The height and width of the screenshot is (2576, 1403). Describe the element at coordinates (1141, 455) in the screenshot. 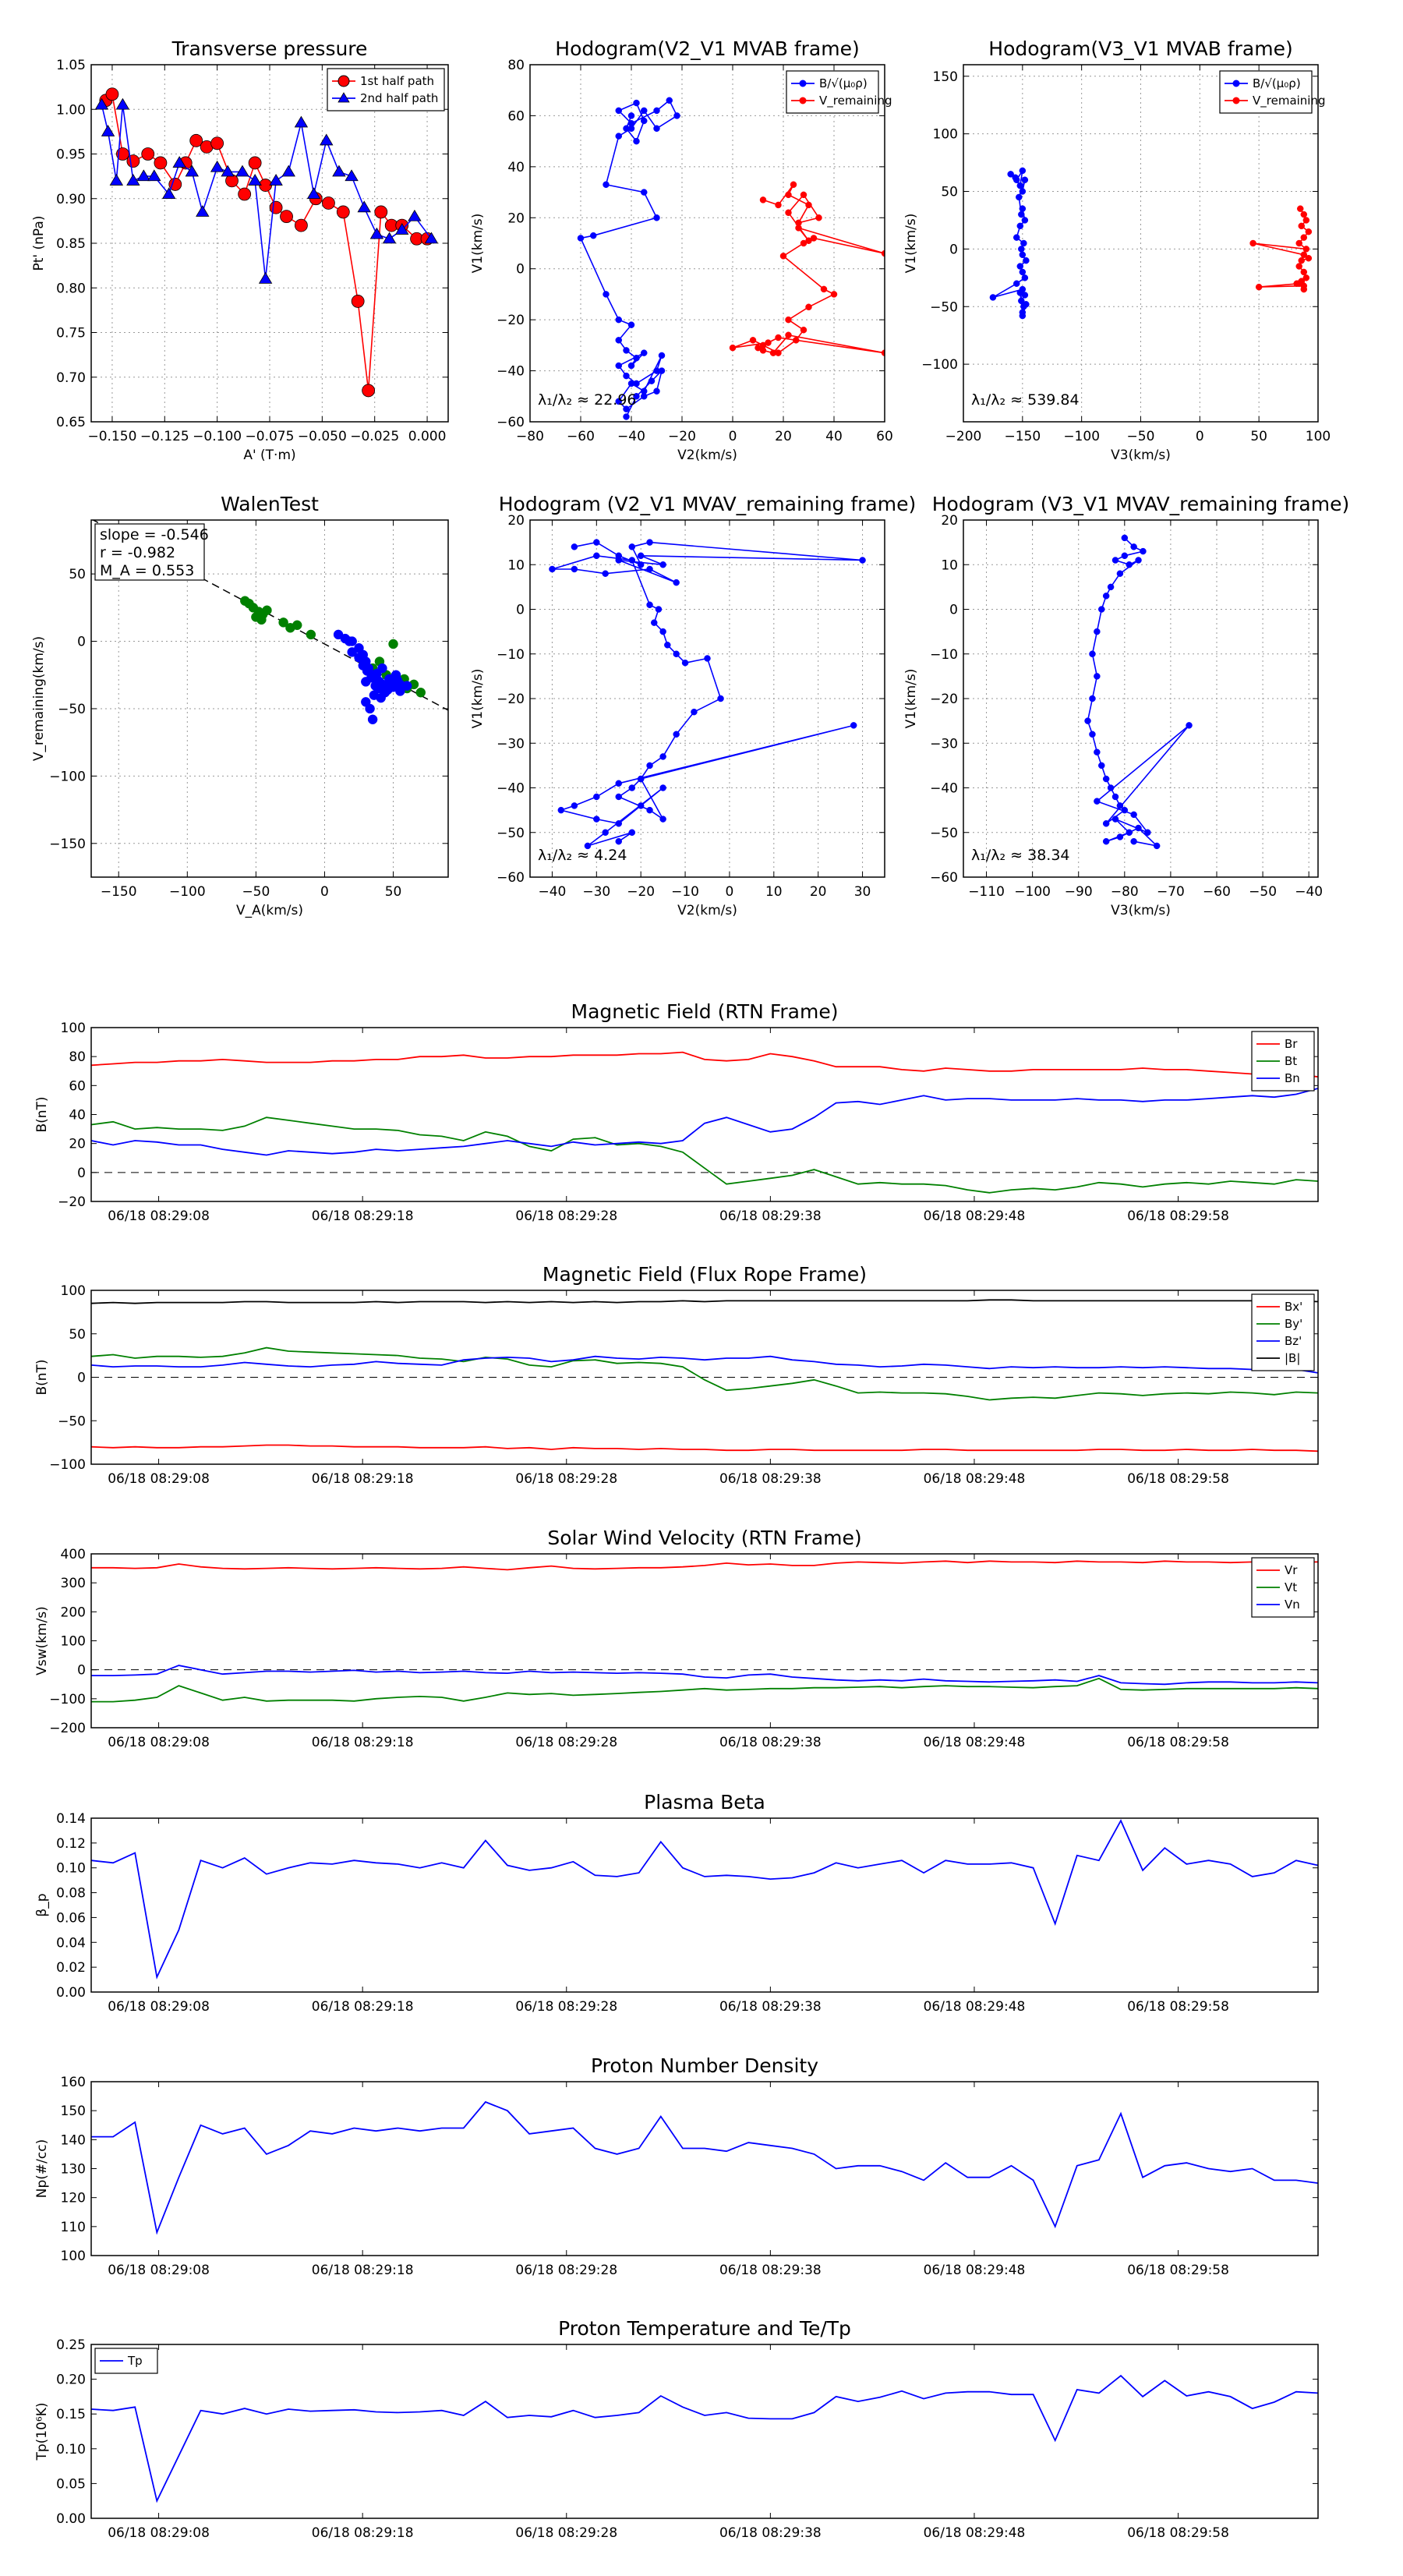

I see `x-axis-label: V3(km/s)` at that location.